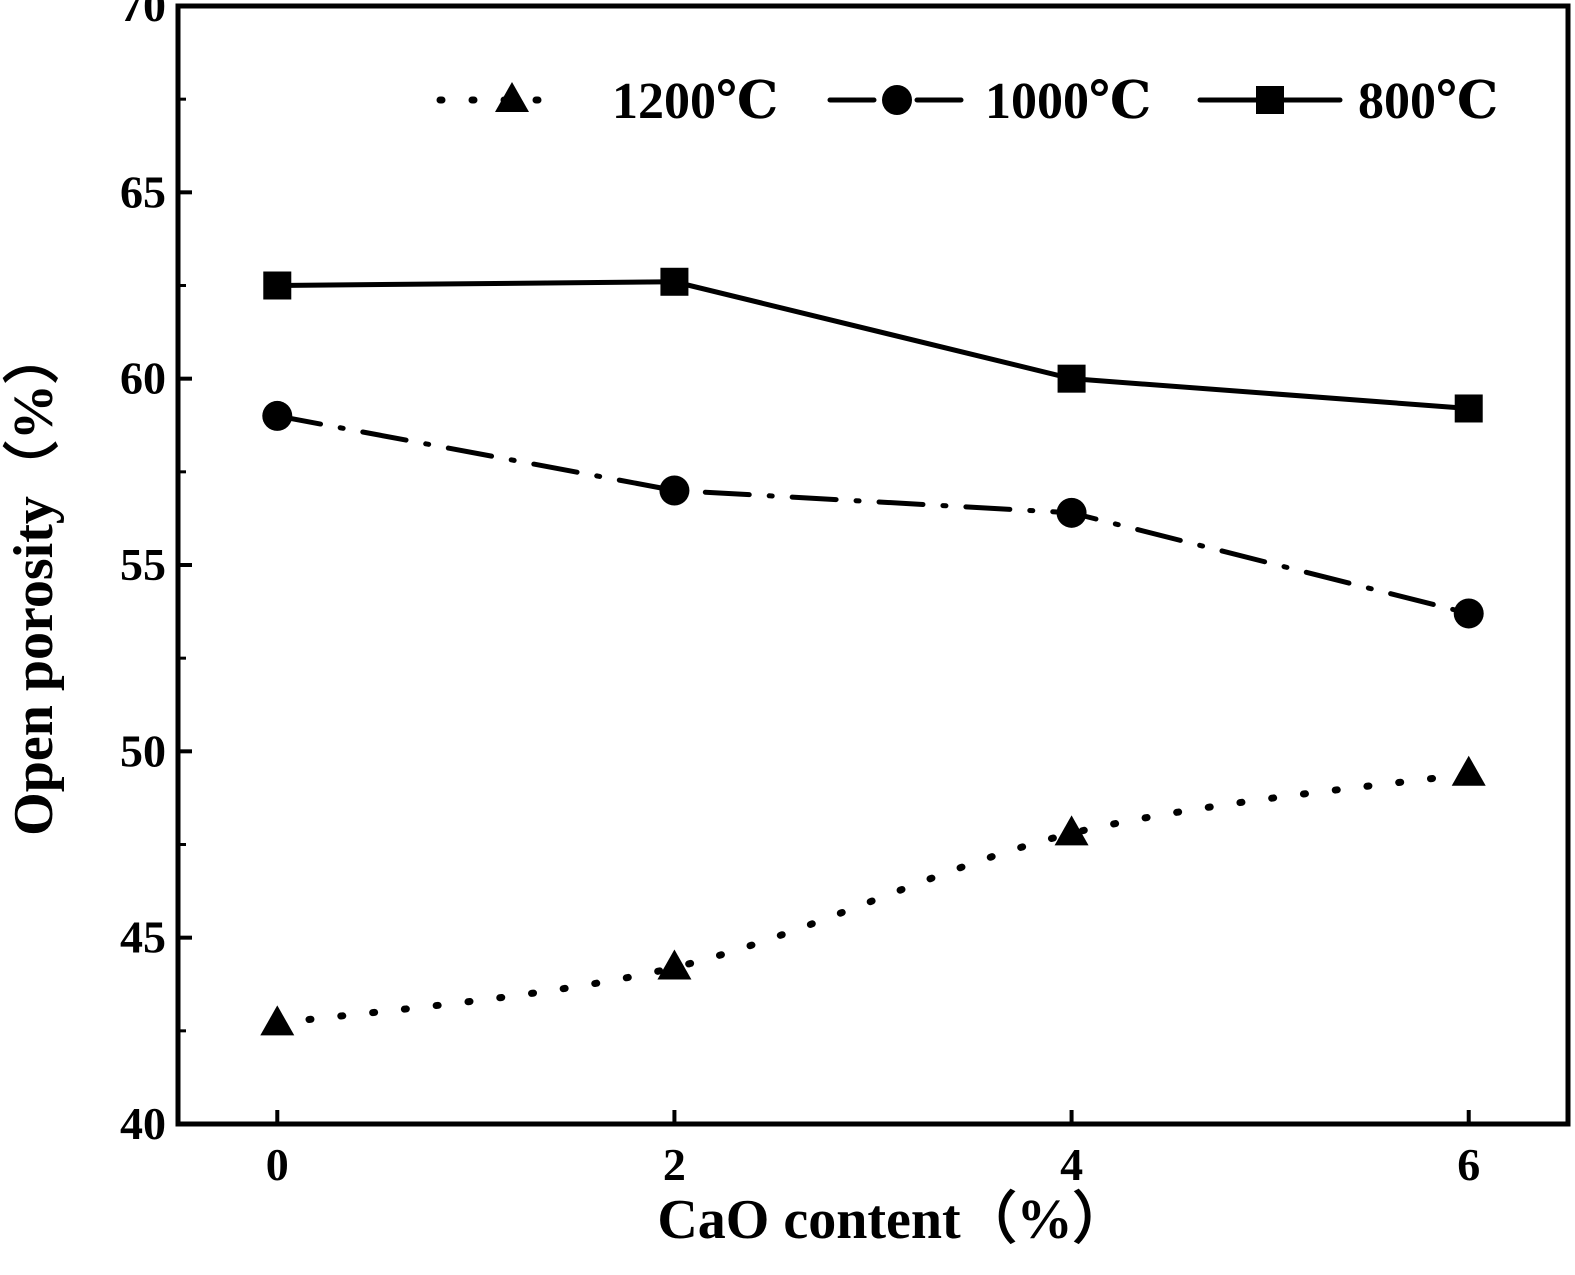 The width and height of the screenshot is (1575, 1275). What do you see at coordinates (1068, 101) in the screenshot?
I see `legend-label: 1000℃` at bounding box center [1068, 101].